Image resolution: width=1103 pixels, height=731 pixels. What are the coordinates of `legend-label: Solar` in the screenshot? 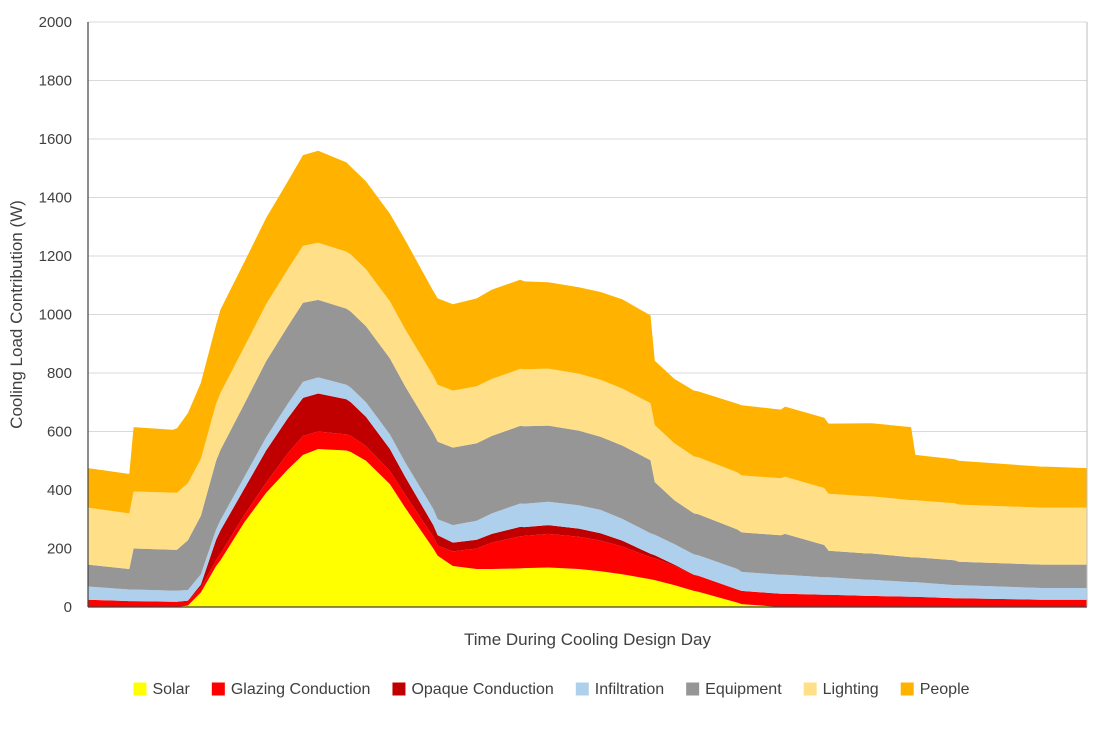 It's located at (171, 689).